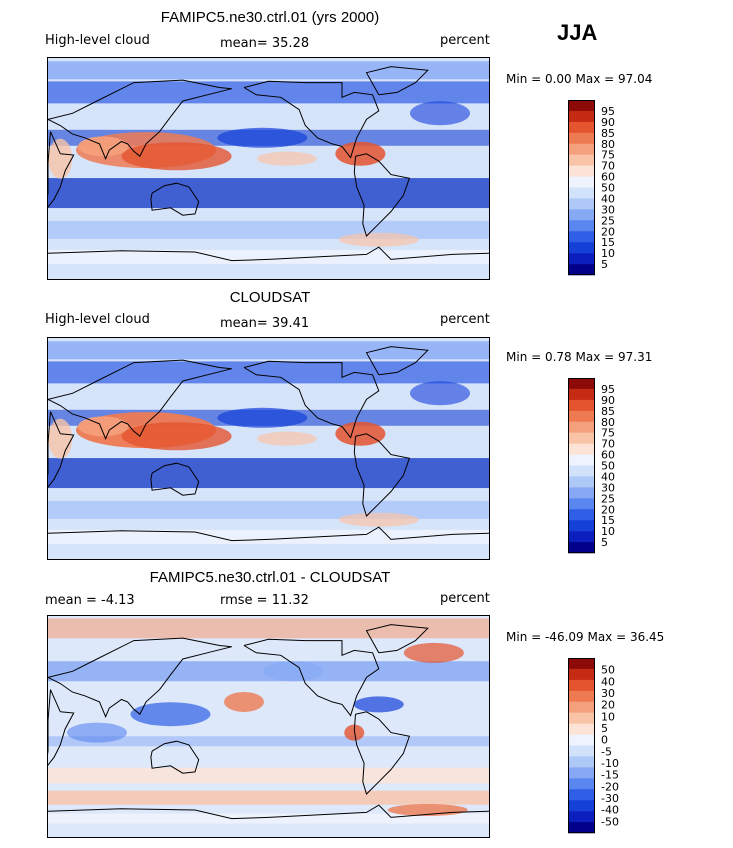 The height and width of the screenshot is (848, 733). I want to click on panel-3-colorbar-tick-label: -50, so click(610, 821).